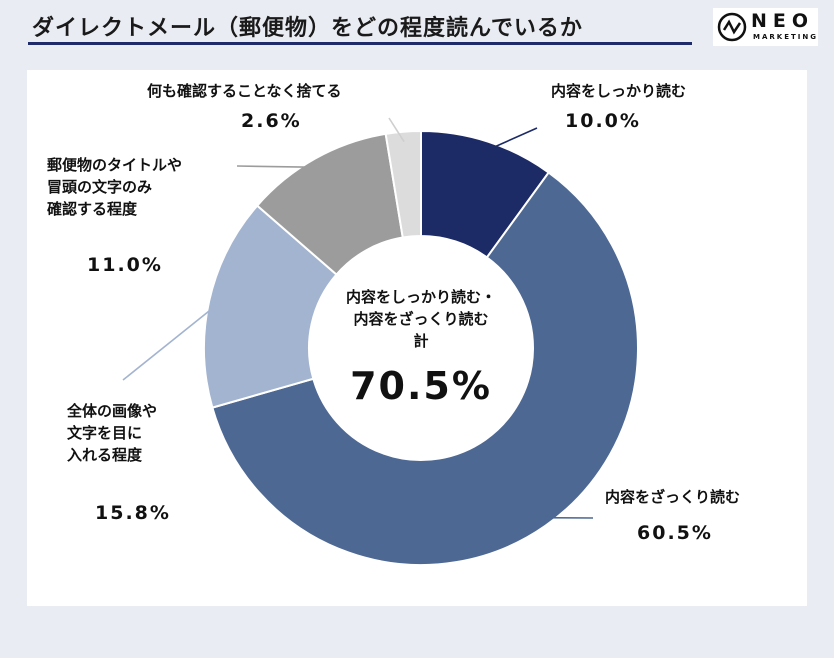 The height and width of the screenshot is (658, 834). Describe the element at coordinates (420, 319) in the screenshot. I see `donut-center-label: 内容をしっかり読む・ 内容をざっくり読む 計` at that location.